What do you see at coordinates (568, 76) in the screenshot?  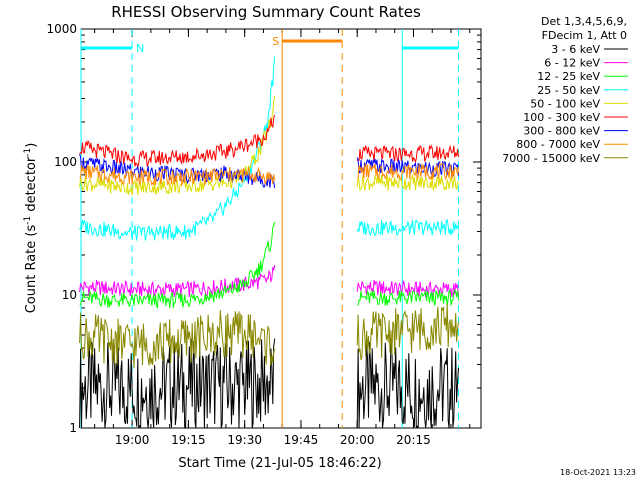 I see `legend-label: 12 - 25 keV` at bounding box center [568, 76].